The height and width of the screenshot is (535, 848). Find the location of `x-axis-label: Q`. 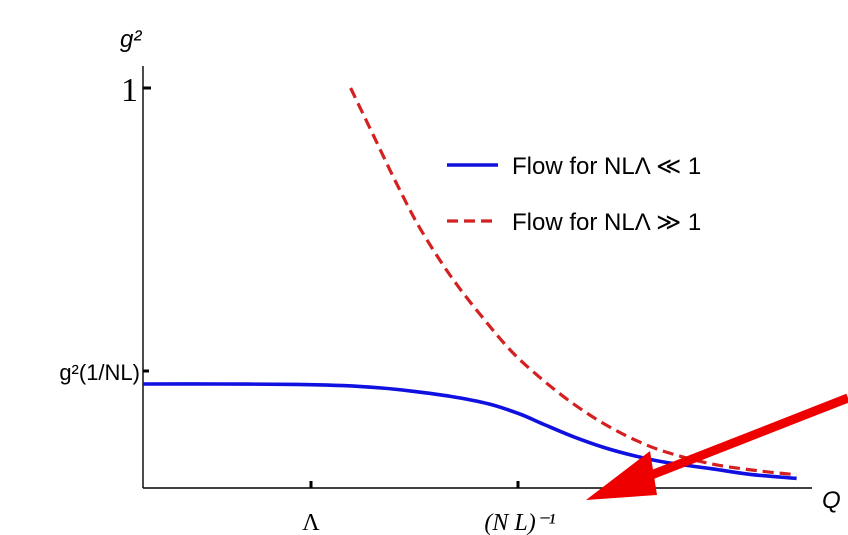

x-axis-label: Q is located at coordinates (831, 500).